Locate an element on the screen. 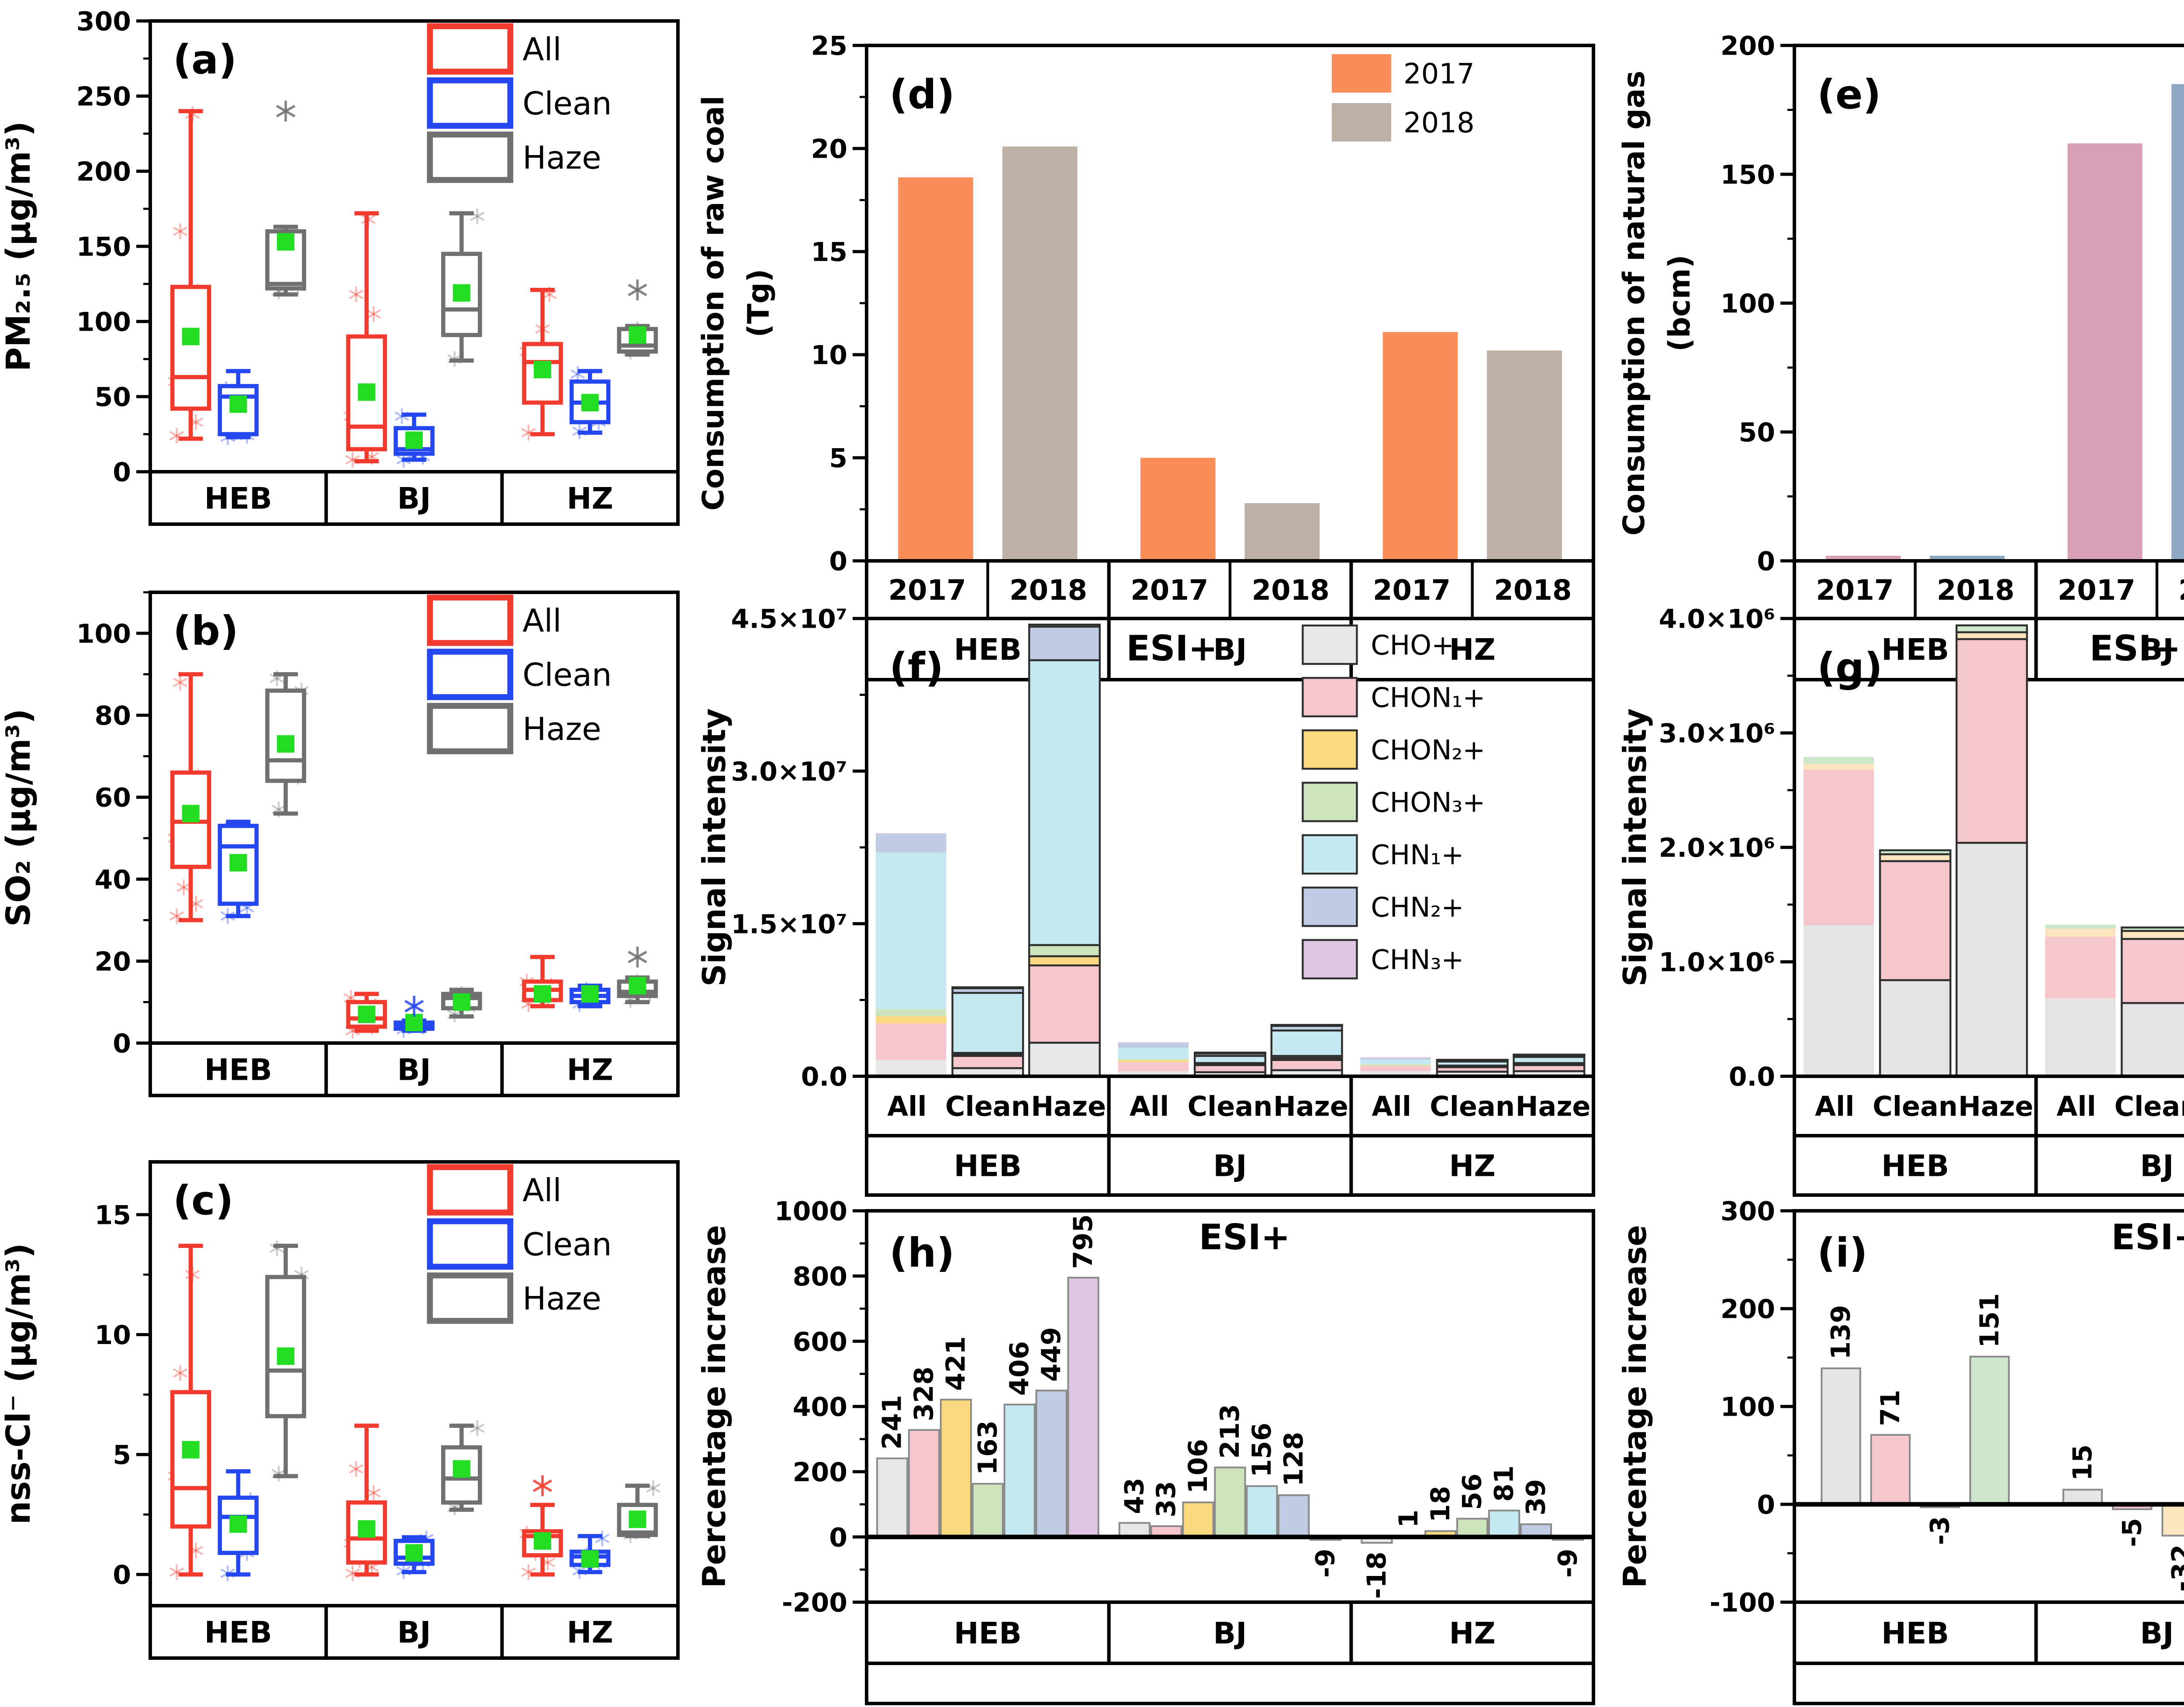 This screenshot has width=2184, height=1707. bar-value-label: 39 is located at coordinates (1536, 1497).